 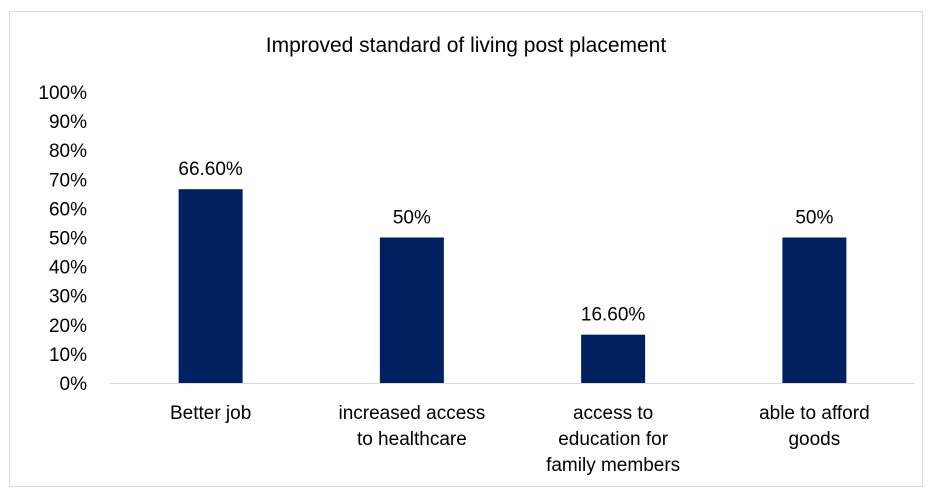 I want to click on y-tick-label: 50%, so click(x=68, y=239).